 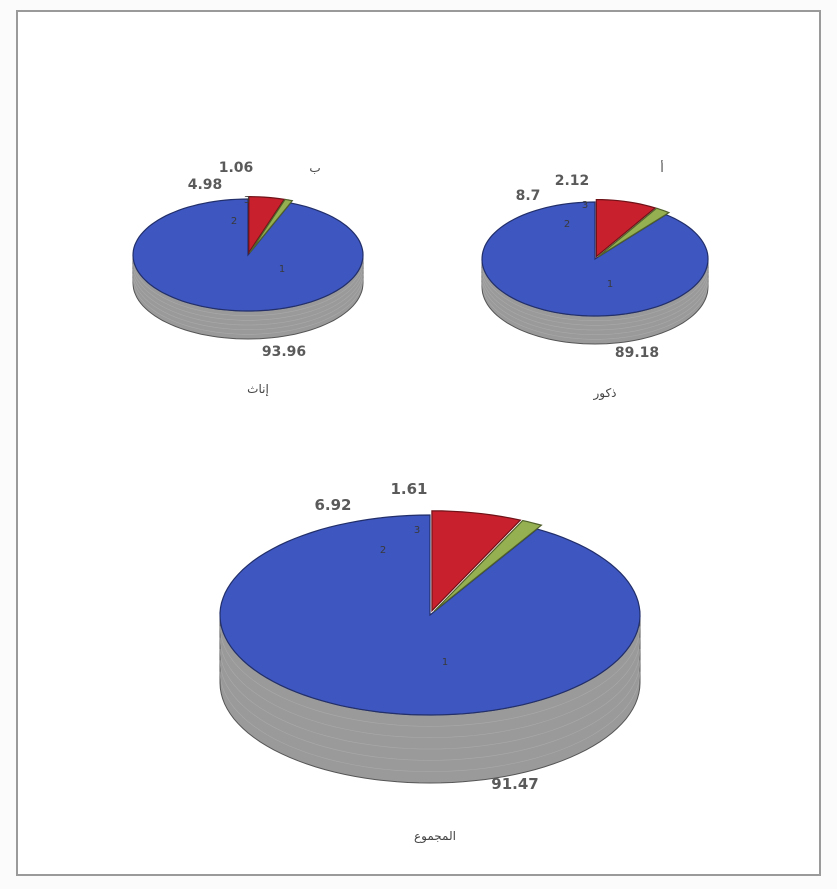 I want to click on data-label-1: 91.47, so click(x=514, y=784).